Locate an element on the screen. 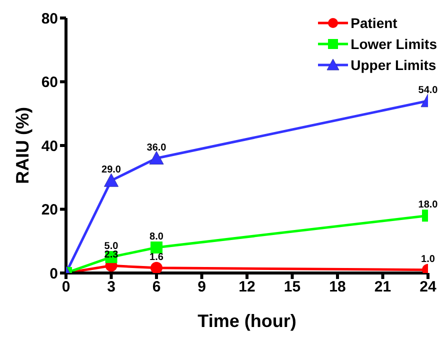 The image size is (447, 341). y-tick-label: 20 is located at coordinates (49, 210).